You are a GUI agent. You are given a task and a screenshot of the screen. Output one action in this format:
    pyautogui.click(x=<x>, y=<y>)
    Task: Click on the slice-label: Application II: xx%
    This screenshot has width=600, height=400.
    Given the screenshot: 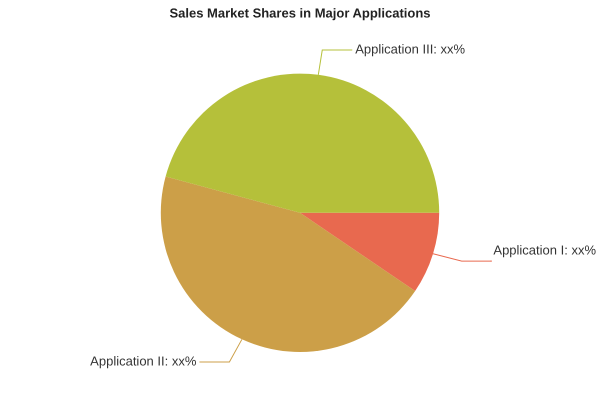 What is the action you would take?
    pyautogui.click(x=143, y=361)
    